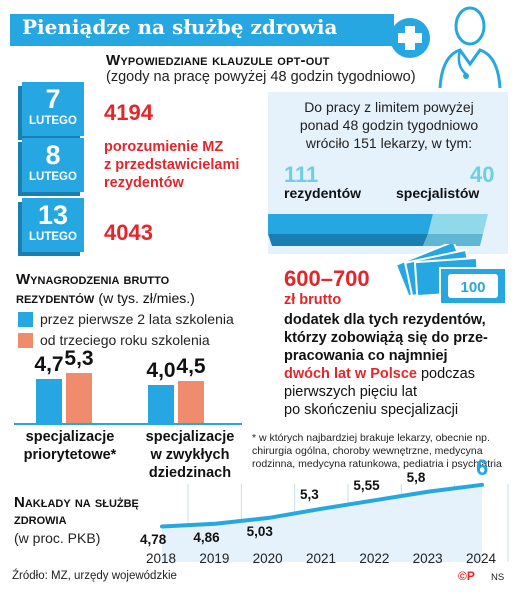 This screenshot has width=515, height=594. I want to click on bar-value-label: 5,3, so click(79, 358).